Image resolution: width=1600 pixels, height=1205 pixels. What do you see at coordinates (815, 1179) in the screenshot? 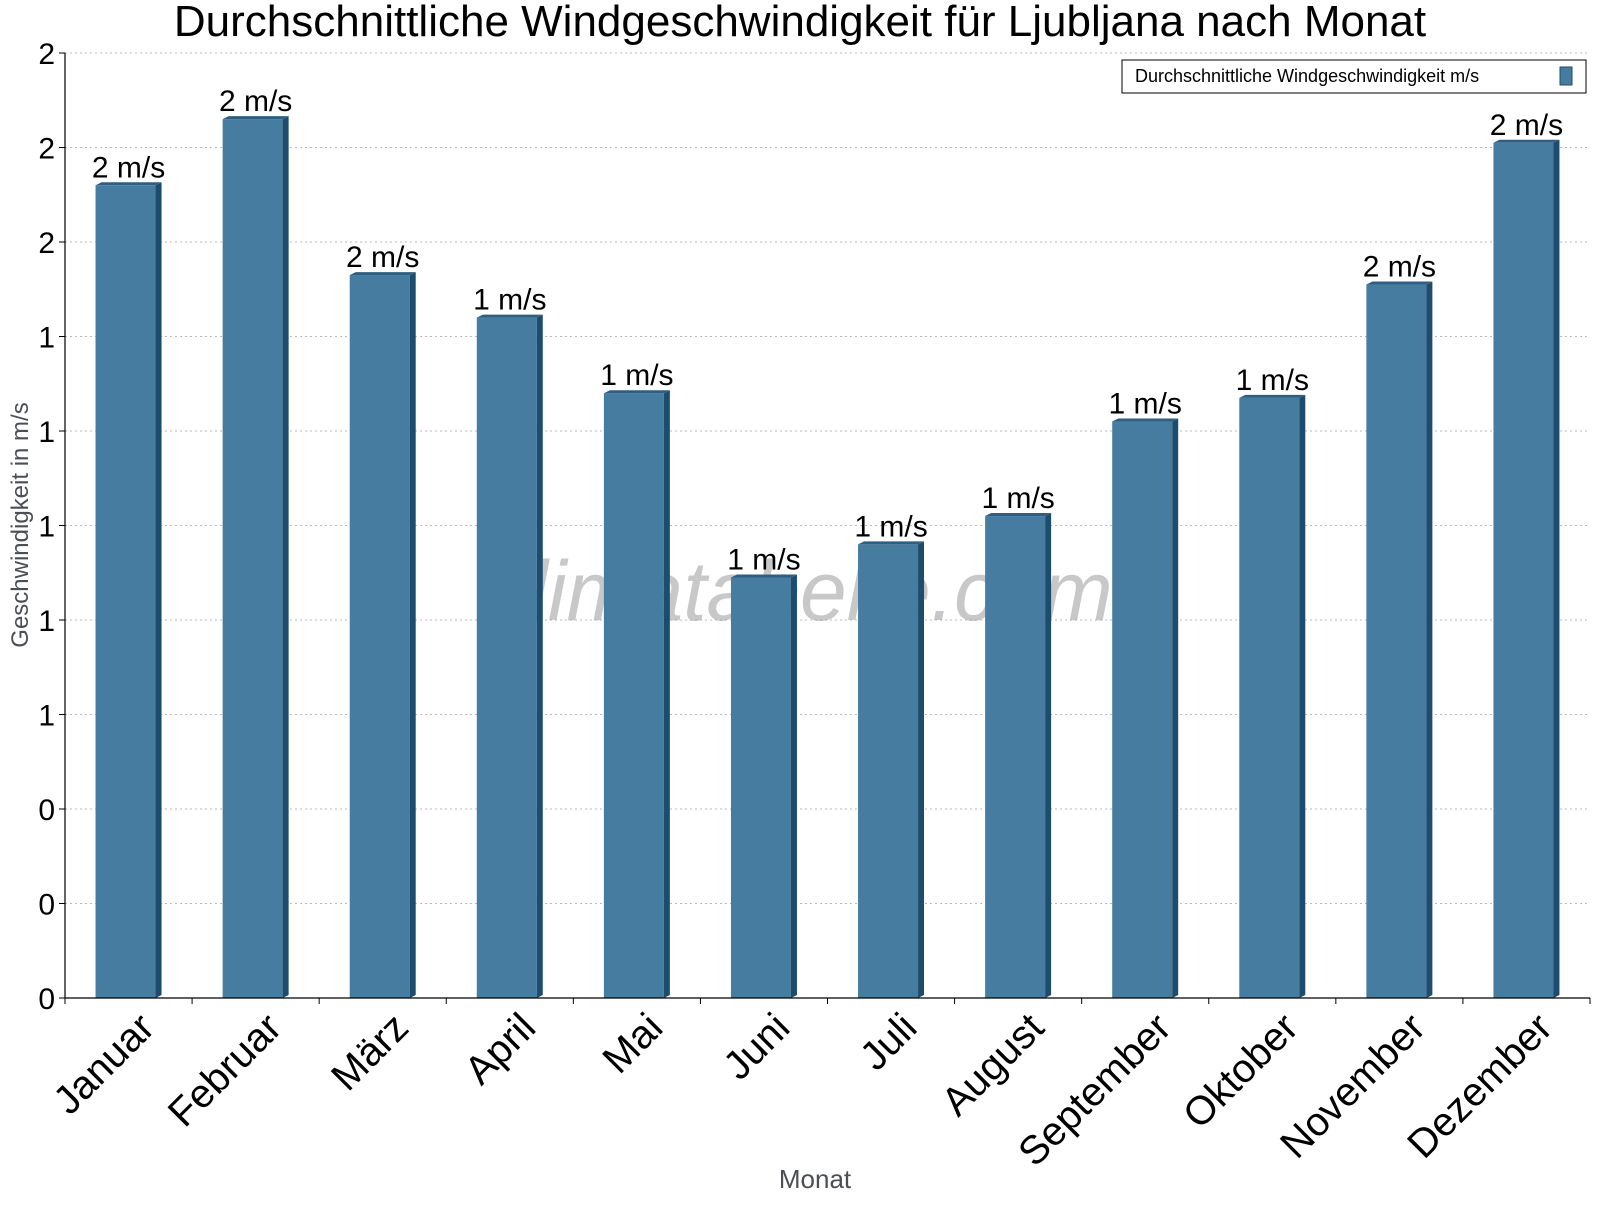
I see `x-axis-label: Monat` at bounding box center [815, 1179].